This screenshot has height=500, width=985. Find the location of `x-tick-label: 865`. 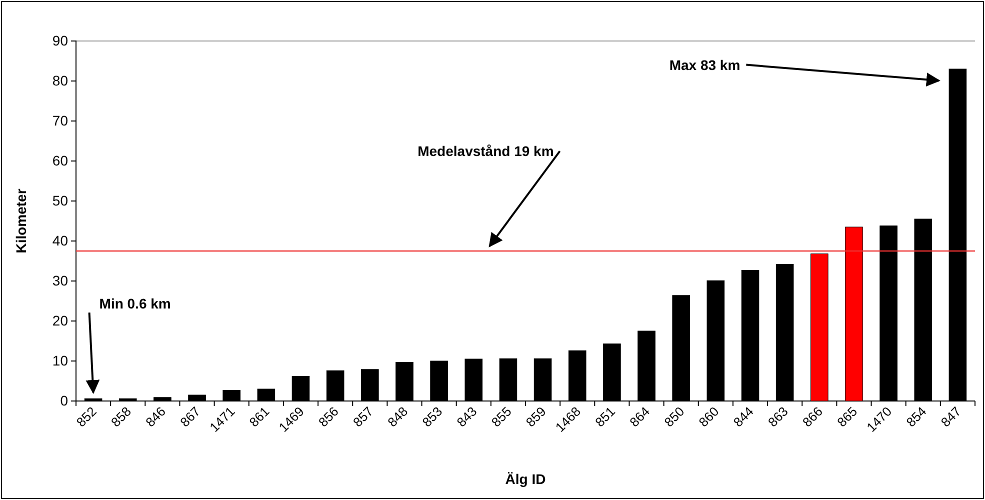

x-tick-label: 865 is located at coordinates (847, 417).